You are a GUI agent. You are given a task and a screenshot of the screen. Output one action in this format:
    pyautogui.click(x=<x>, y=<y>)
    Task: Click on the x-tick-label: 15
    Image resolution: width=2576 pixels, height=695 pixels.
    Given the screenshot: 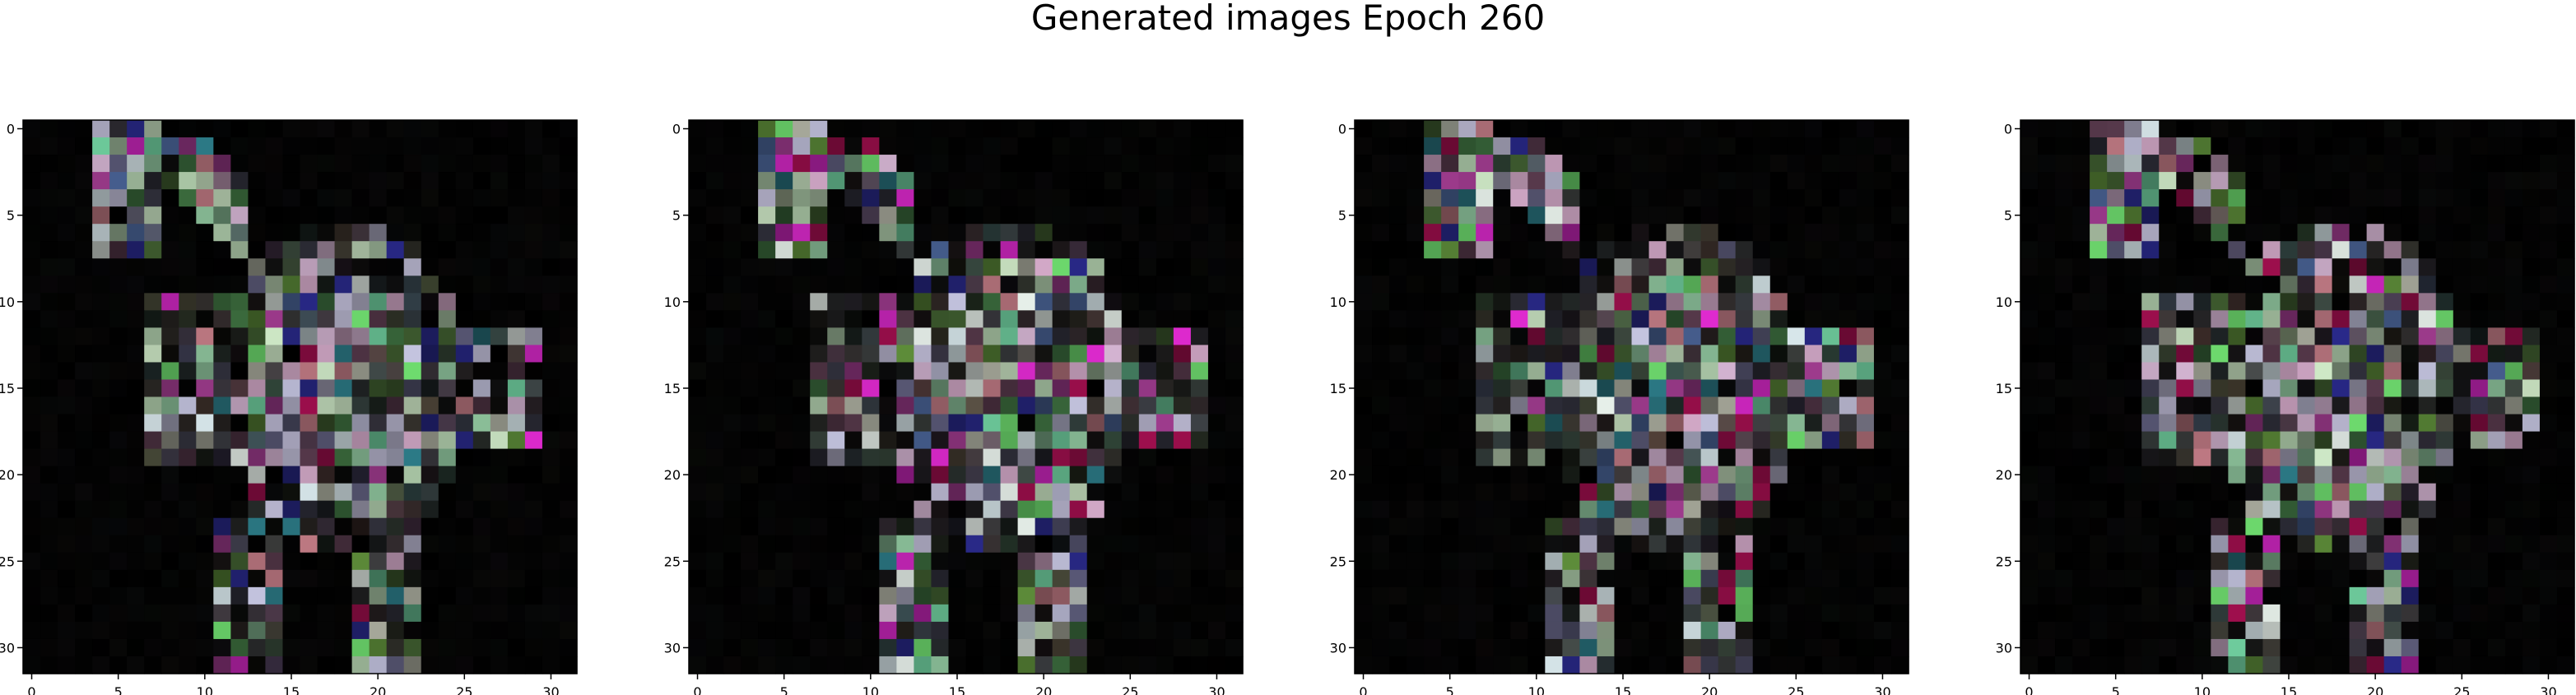 What is the action you would take?
    pyautogui.click(x=1623, y=689)
    